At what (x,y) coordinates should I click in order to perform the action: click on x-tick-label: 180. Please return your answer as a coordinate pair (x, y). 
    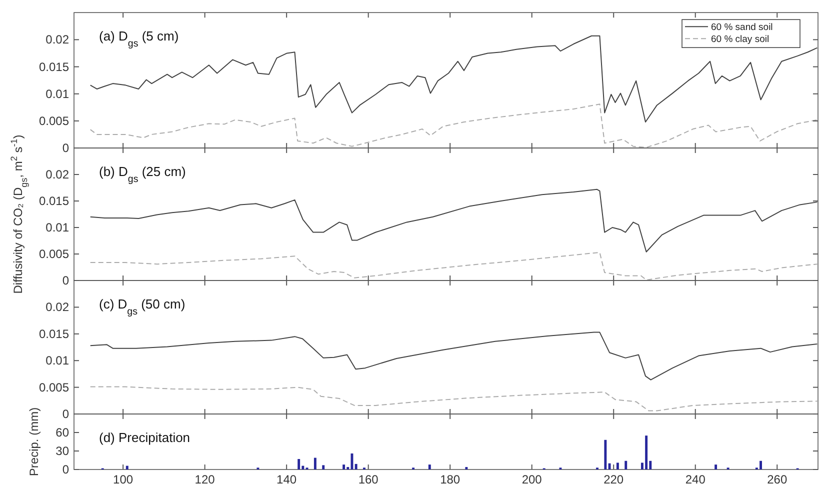
    Looking at the image, I should click on (450, 479).